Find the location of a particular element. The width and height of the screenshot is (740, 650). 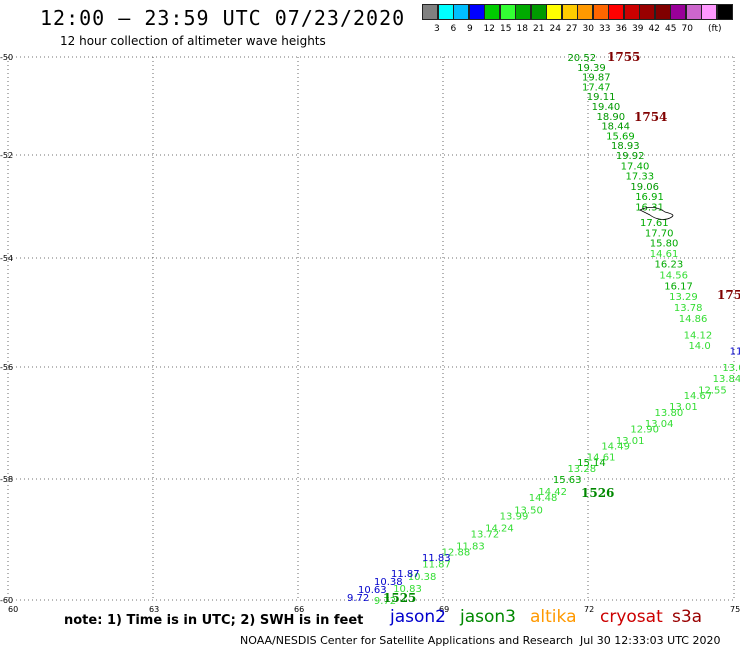

track-time-label: 175 is located at coordinates (728, 295).